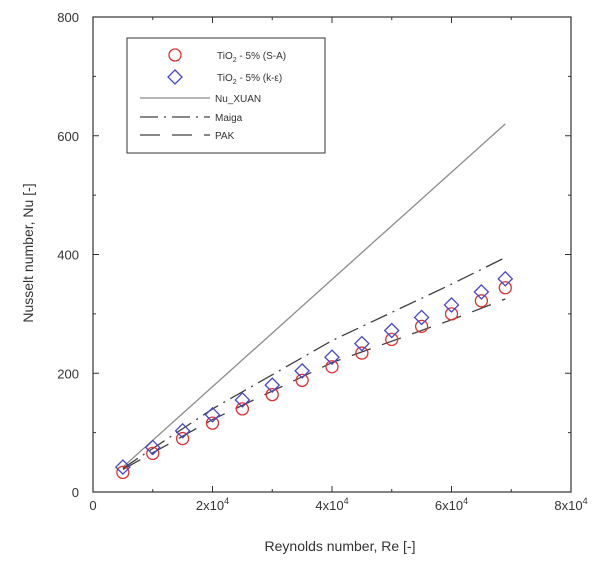  I want to click on legend-label: Nu_XUAN, so click(238, 99).